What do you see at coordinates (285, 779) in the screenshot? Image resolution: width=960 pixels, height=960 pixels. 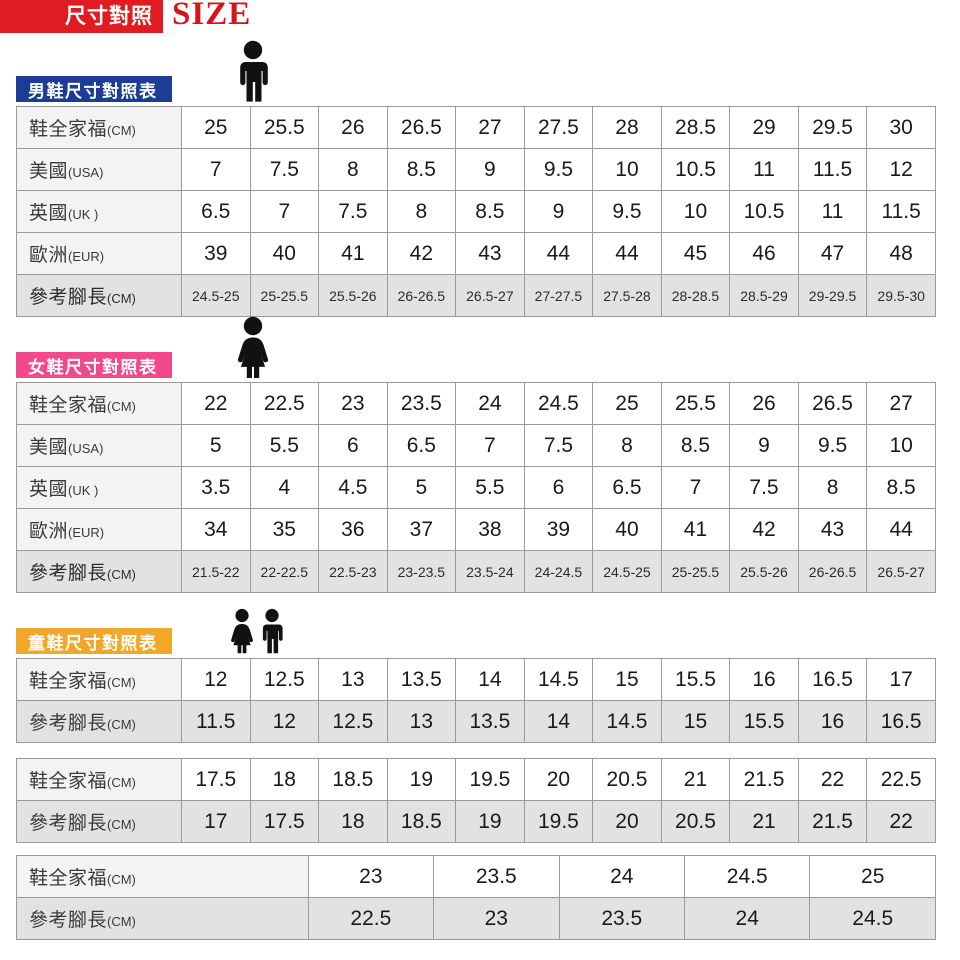 I see `cell: 18` at bounding box center [285, 779].